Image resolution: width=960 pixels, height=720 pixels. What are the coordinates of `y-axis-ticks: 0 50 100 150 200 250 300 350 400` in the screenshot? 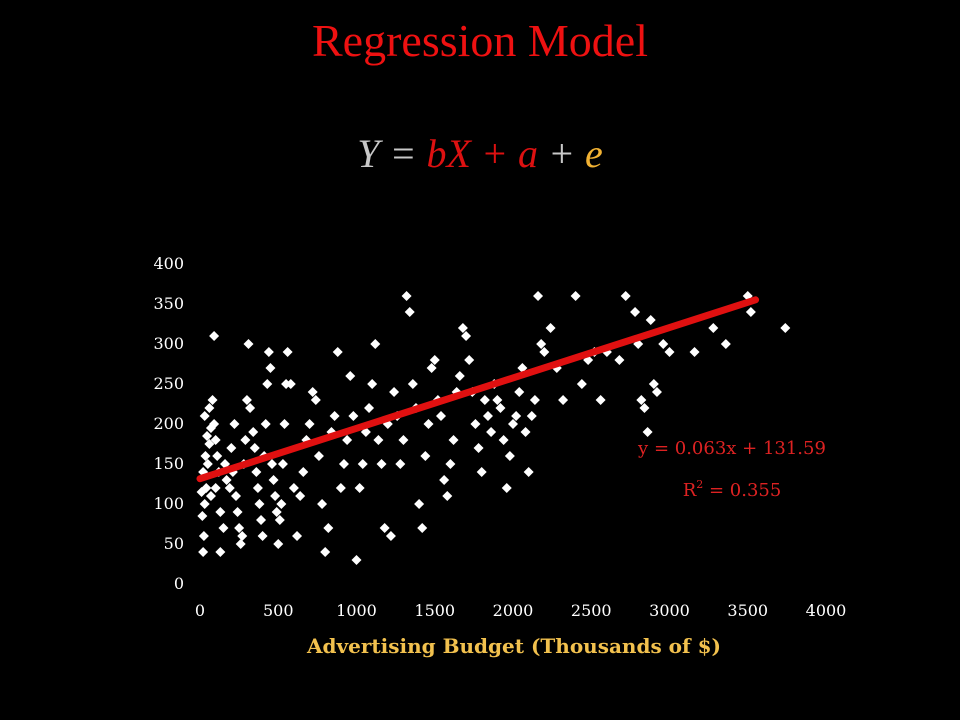 It's located at (168, 423).